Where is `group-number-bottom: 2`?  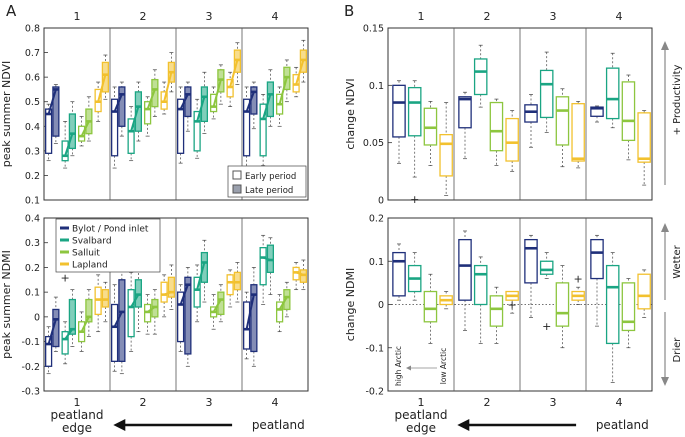 group-number-bottom: 2 is located at coordinates (487, 402).